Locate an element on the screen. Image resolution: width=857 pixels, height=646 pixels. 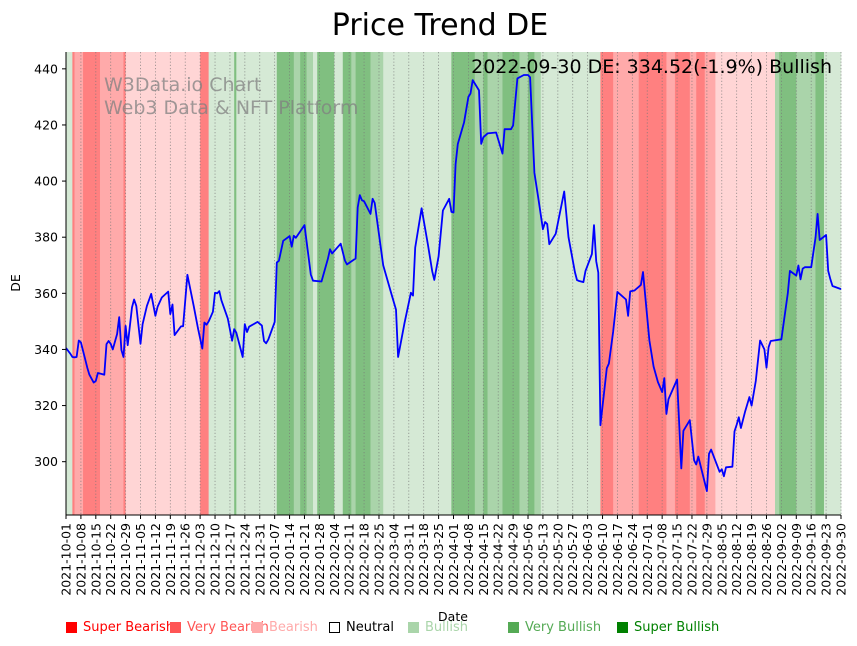
x-tick-label: 2022-07-15 is located at coordinates (677, 559).